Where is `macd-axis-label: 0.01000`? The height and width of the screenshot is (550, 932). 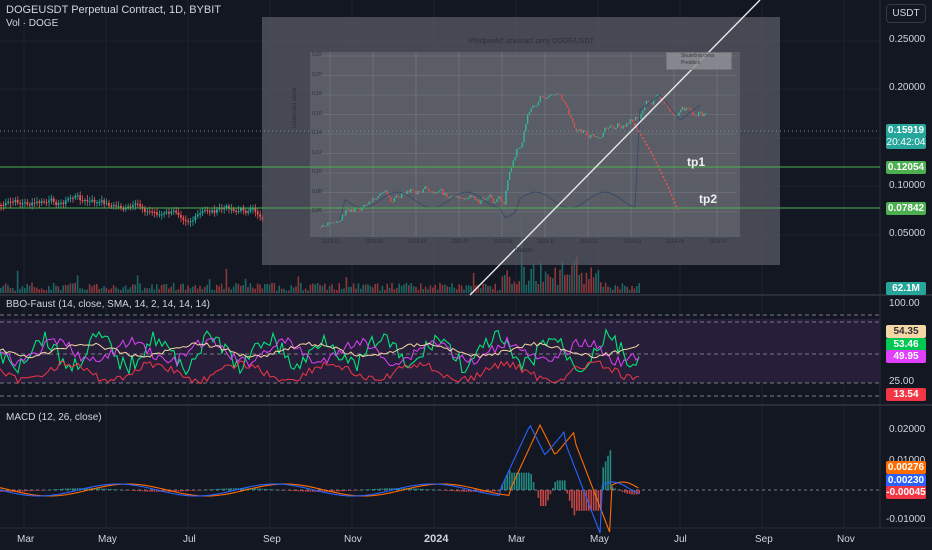 macd-axis-label: 0.01000 is located at coordinates (907, 460).